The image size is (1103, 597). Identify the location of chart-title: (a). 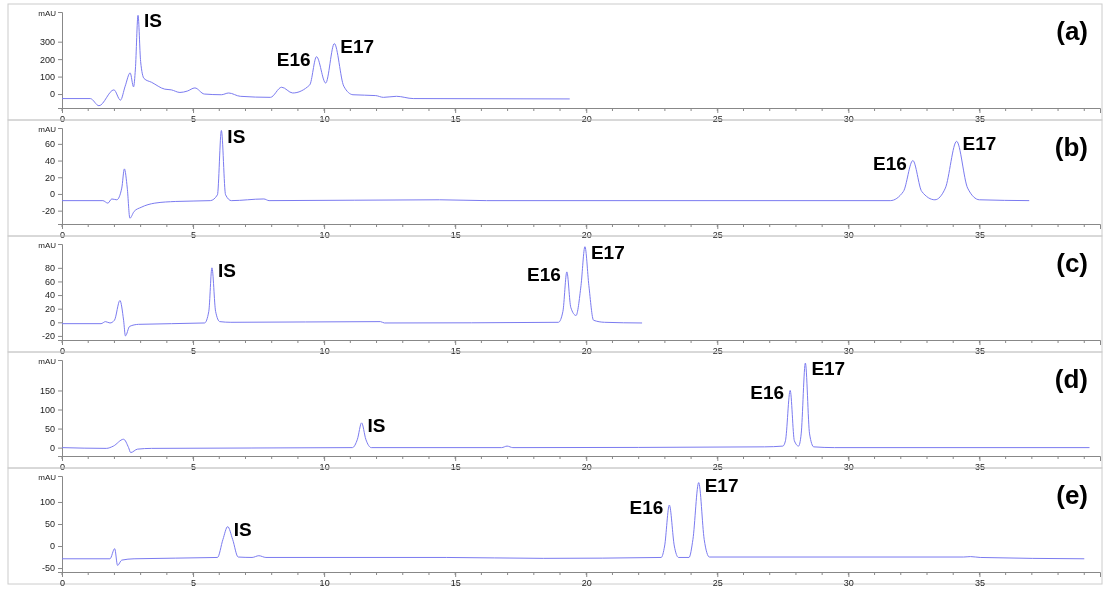
(1072, 31).